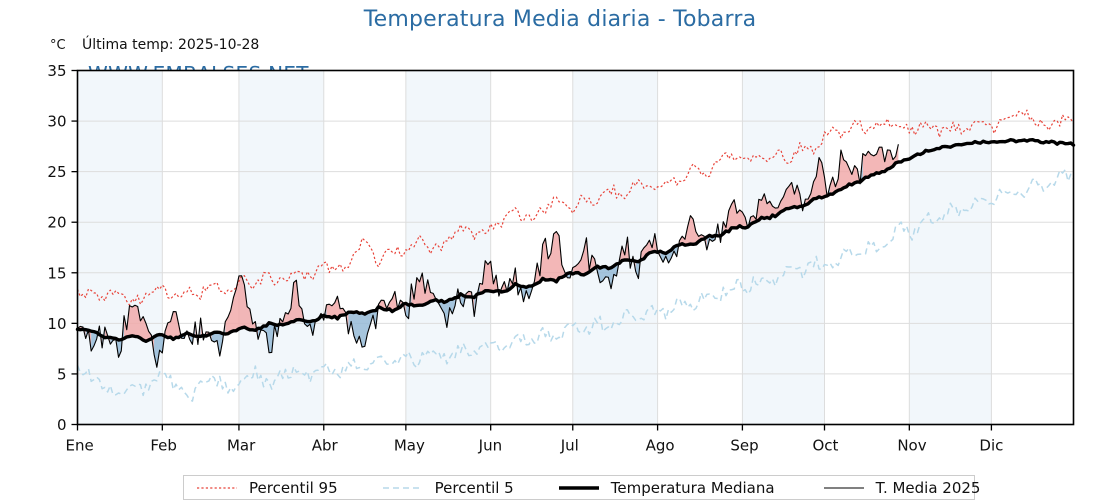  I want to click on legend-label-temperatura-mediana: Temperatura Mediana, so click(692, 487).